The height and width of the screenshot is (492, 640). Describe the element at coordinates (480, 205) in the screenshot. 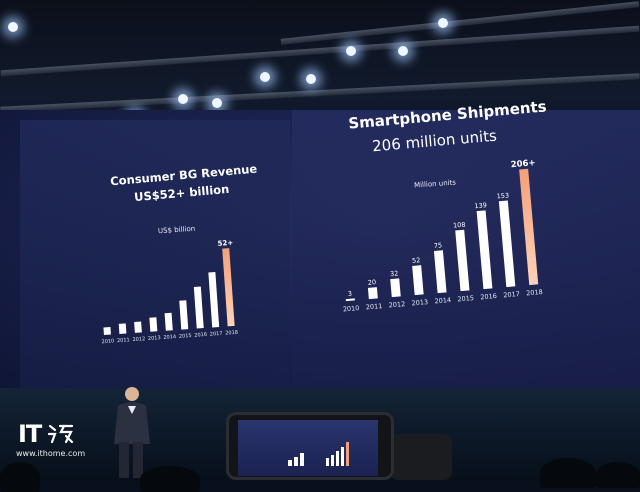

I see `right-value-label: 139` at that location.